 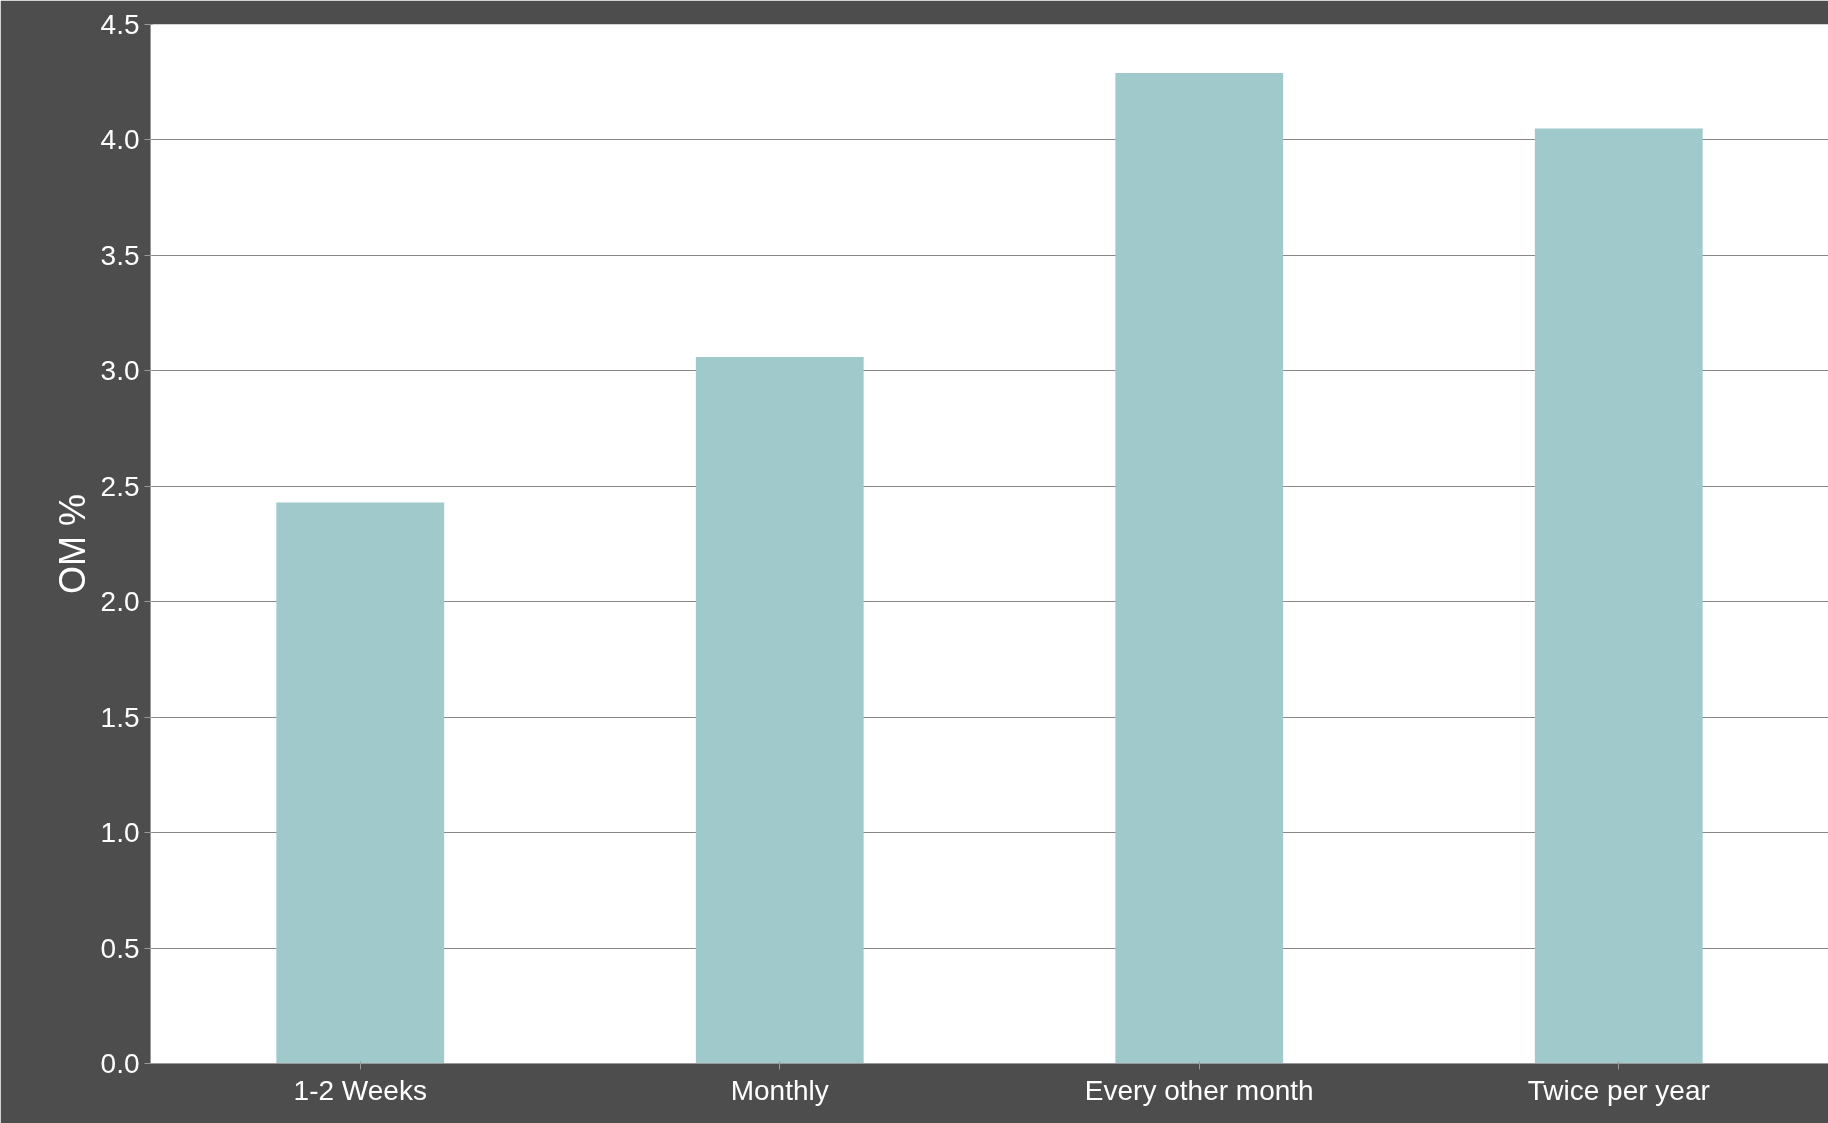 What do you see at coordinates (1618, 1090) in the screenshot?
I see `x-tick-label: Twice per year` at bounding box center [1618, 1090].